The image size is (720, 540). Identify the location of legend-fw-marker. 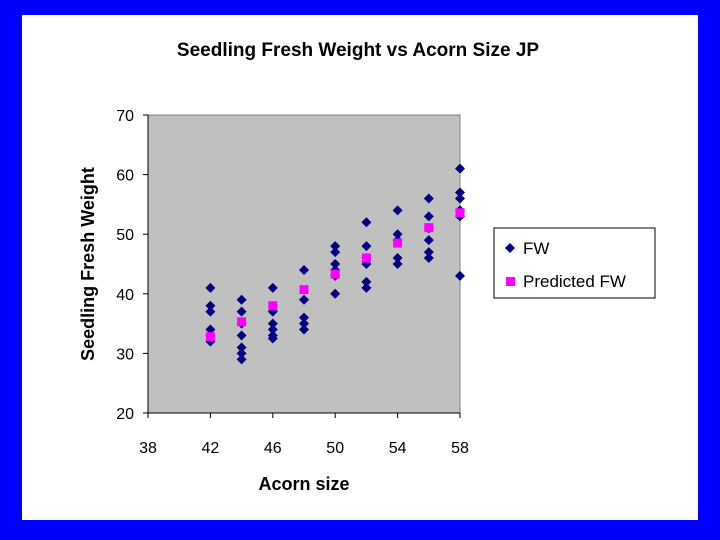
(510, 248).